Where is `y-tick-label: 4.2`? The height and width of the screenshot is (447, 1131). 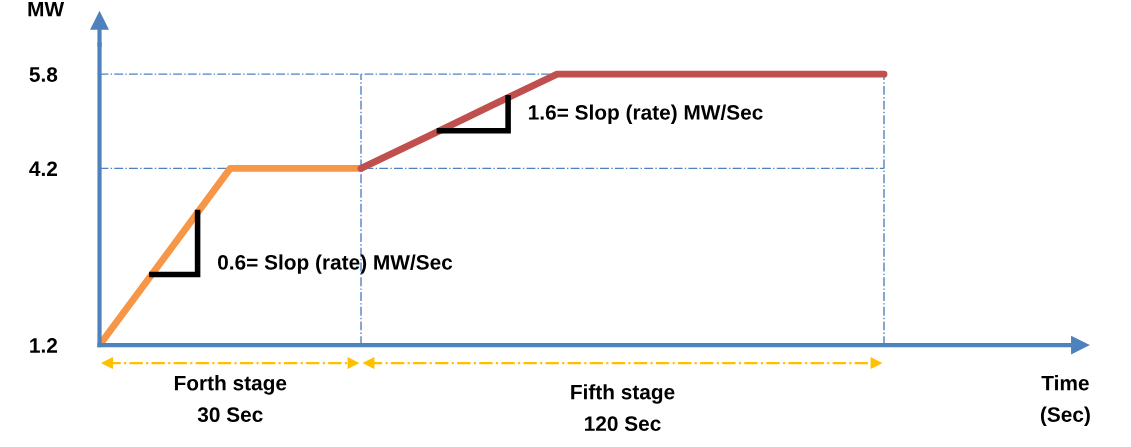
y-tick-label: 4.2 is located at coordinates (43, 168).